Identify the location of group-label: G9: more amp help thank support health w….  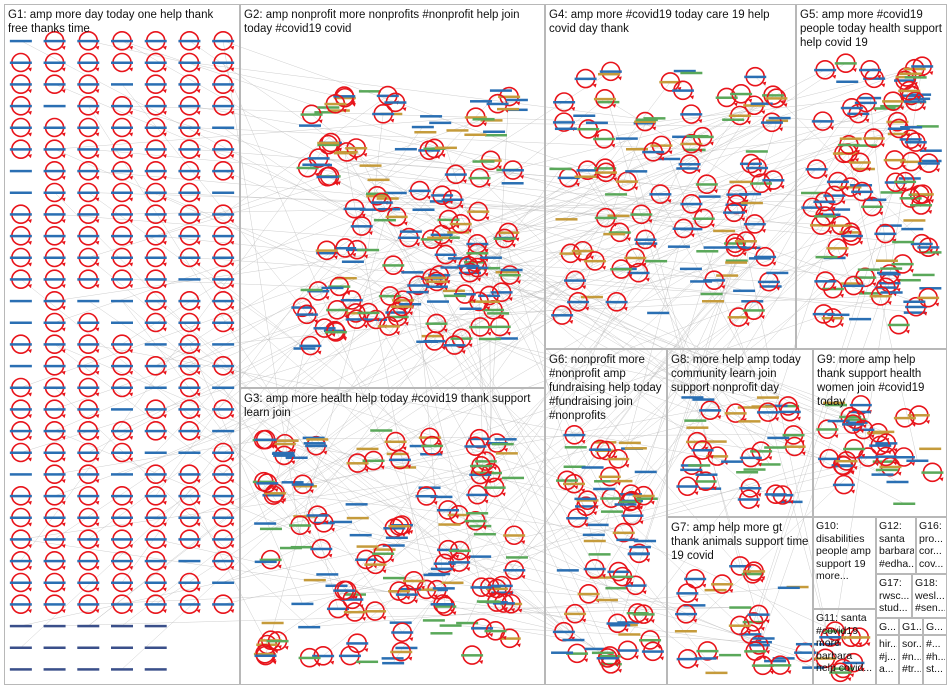
(871, 381).